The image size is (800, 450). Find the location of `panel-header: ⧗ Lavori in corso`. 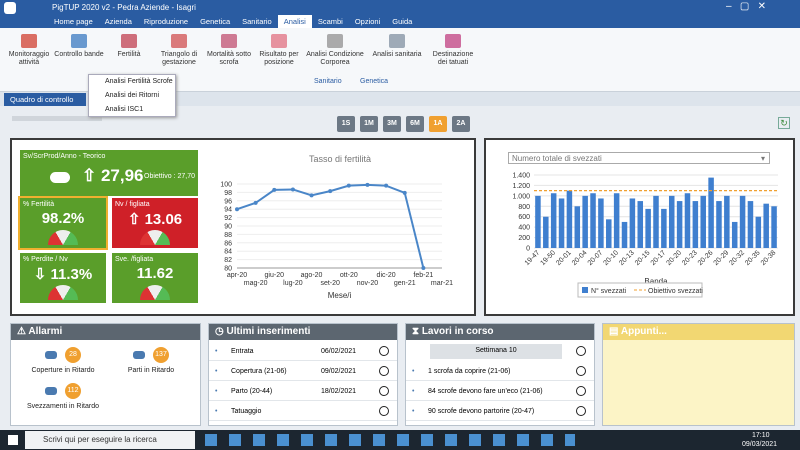

panel-header: ⧗ Lavori in corso is located at coordinates (500, 332).